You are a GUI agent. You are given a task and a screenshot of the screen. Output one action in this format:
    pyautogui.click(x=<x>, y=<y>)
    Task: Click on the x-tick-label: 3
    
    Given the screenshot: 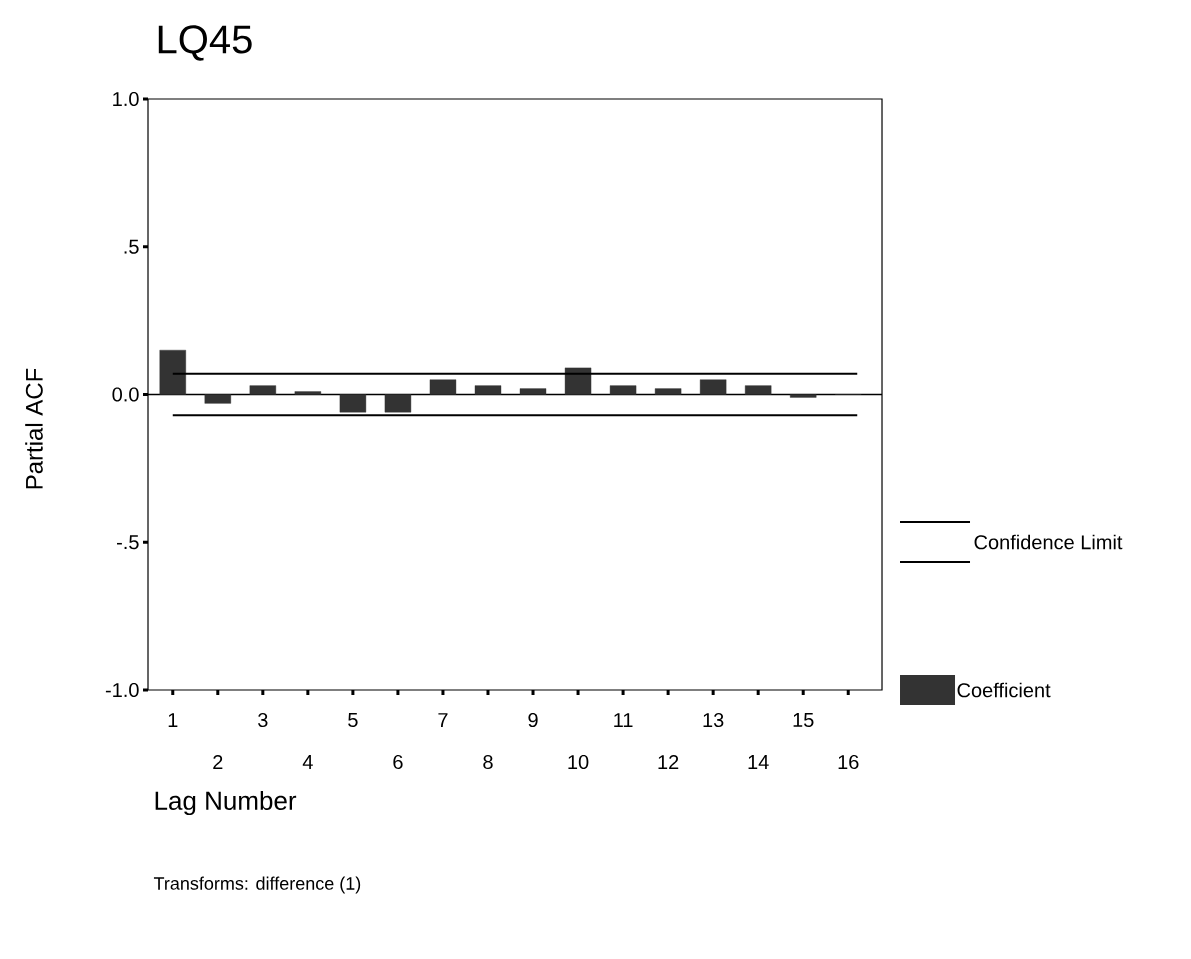 What is the action you would take?
    pyautogui.click(x=263, y=720)
    